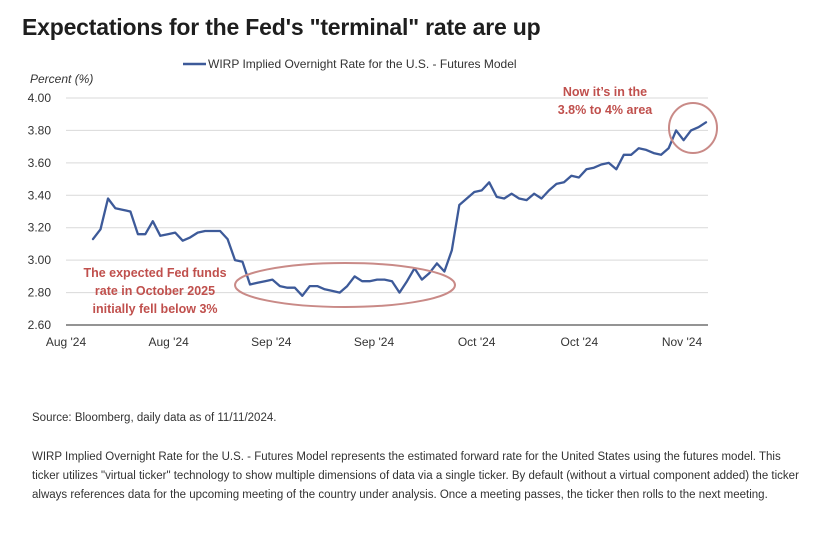 The image size is (814, 539). I want to click on annotation-ellipse-right, so click(693, 128).